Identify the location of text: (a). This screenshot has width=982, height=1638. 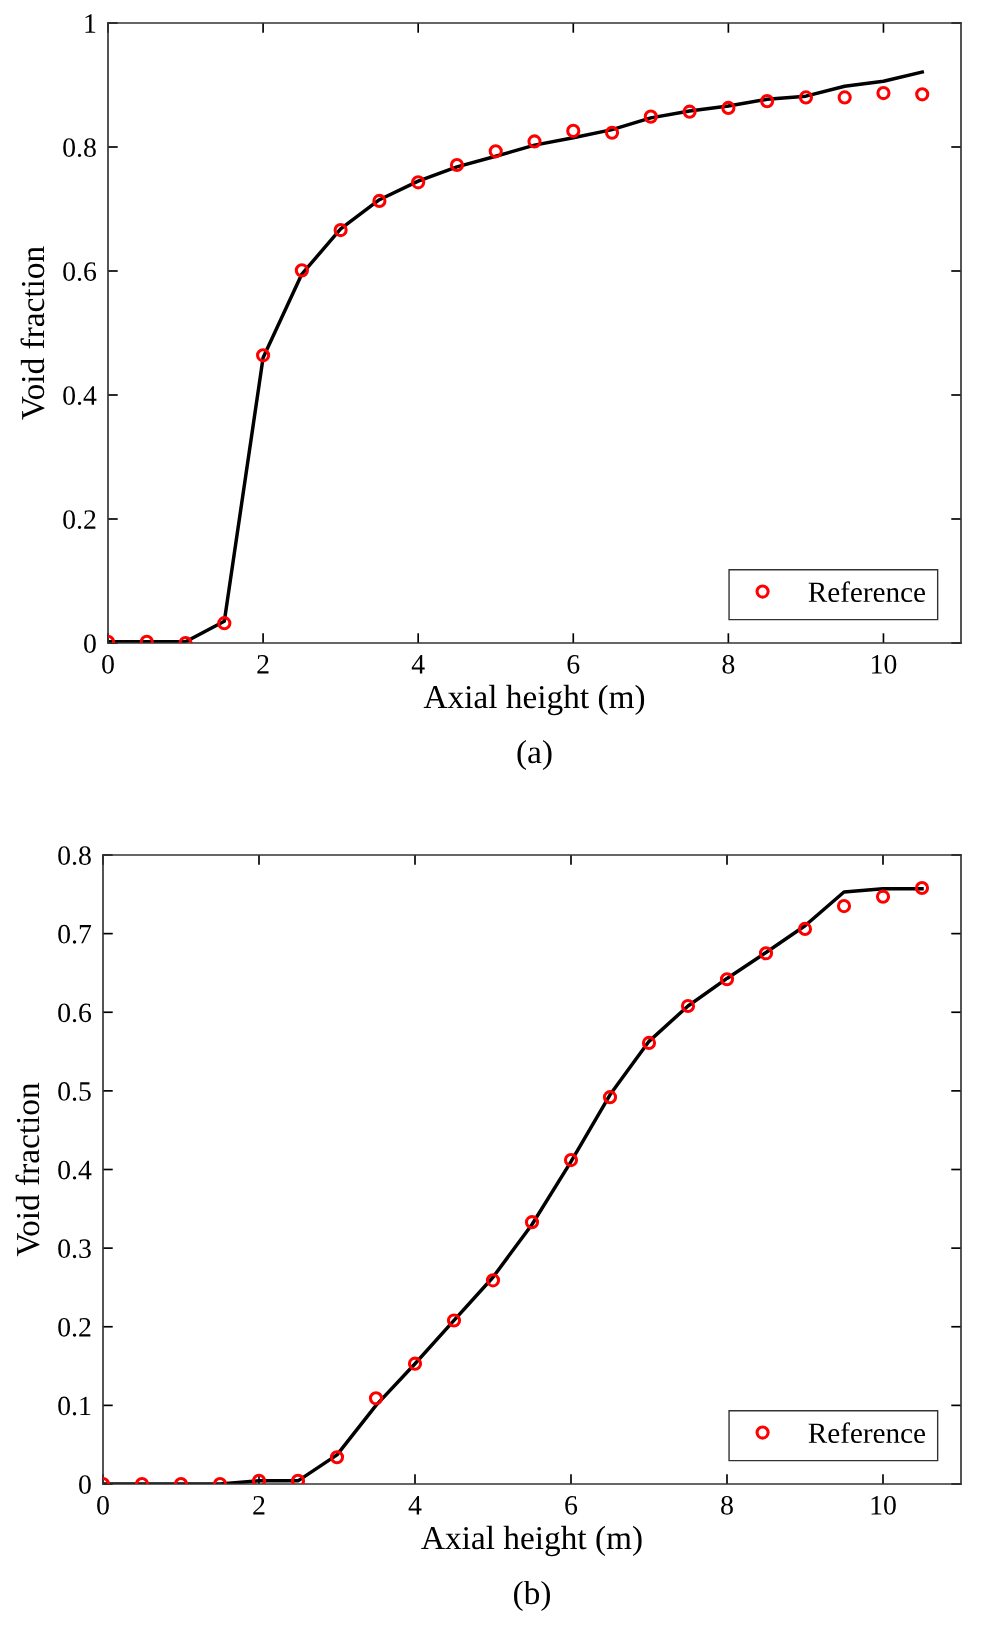
(534, 755).